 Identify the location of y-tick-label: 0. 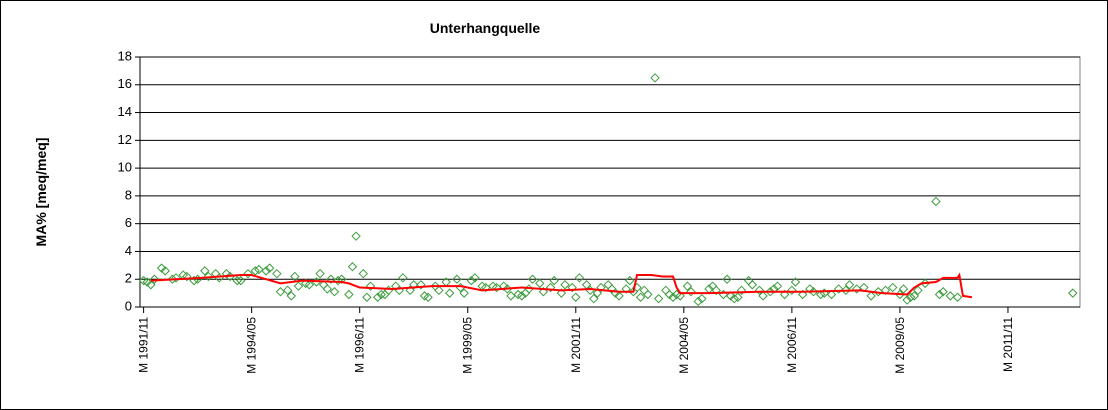
(128, 305).